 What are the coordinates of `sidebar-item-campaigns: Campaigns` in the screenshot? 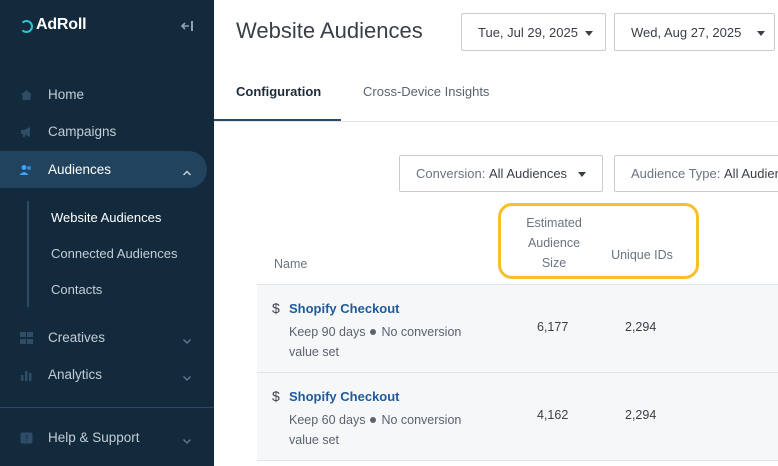 It's located at (103, 131).